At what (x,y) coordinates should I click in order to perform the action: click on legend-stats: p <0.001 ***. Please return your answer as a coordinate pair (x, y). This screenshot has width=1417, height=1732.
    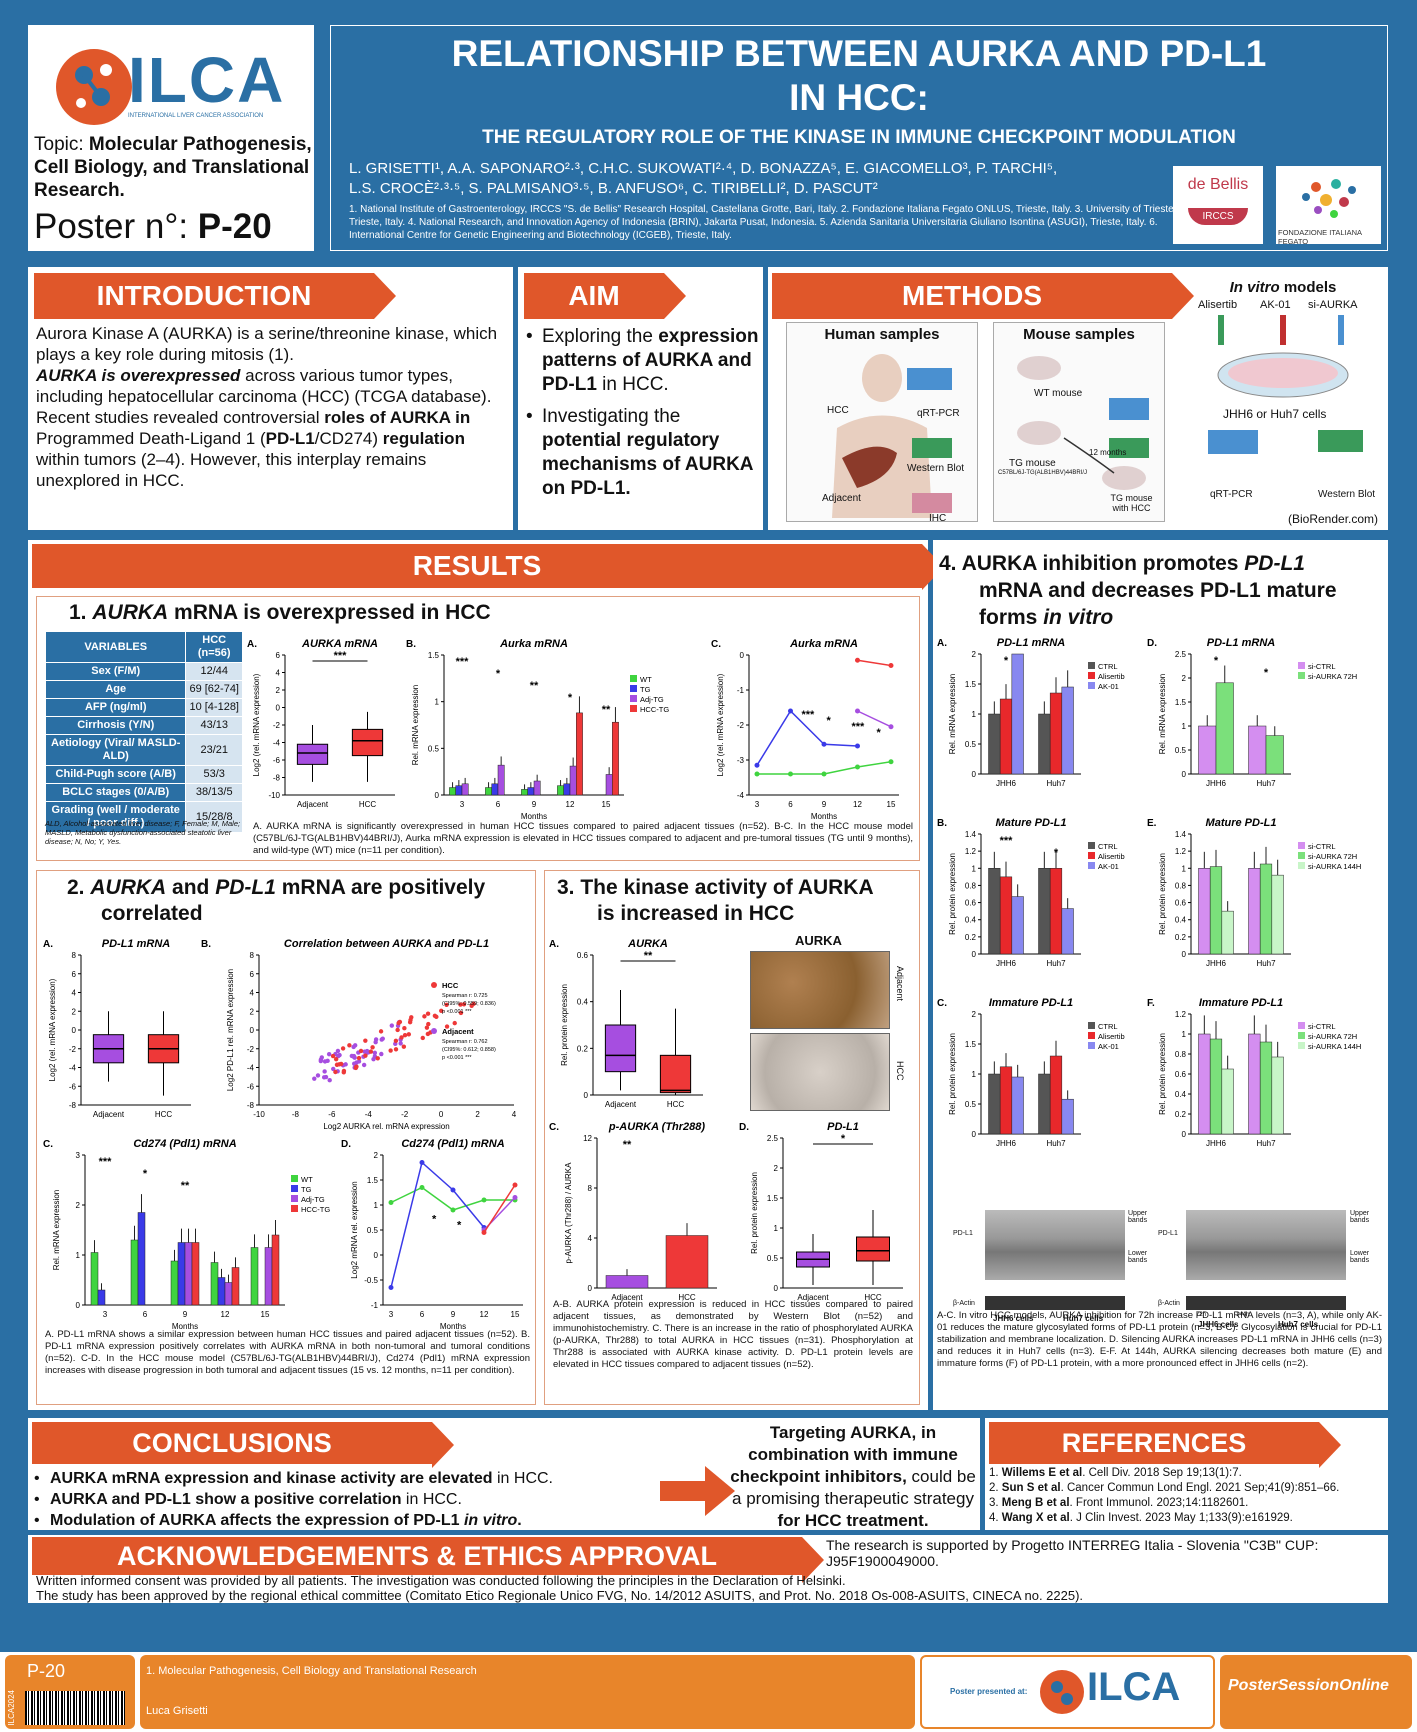
    Looking at the image, I should click on (457, 1058).